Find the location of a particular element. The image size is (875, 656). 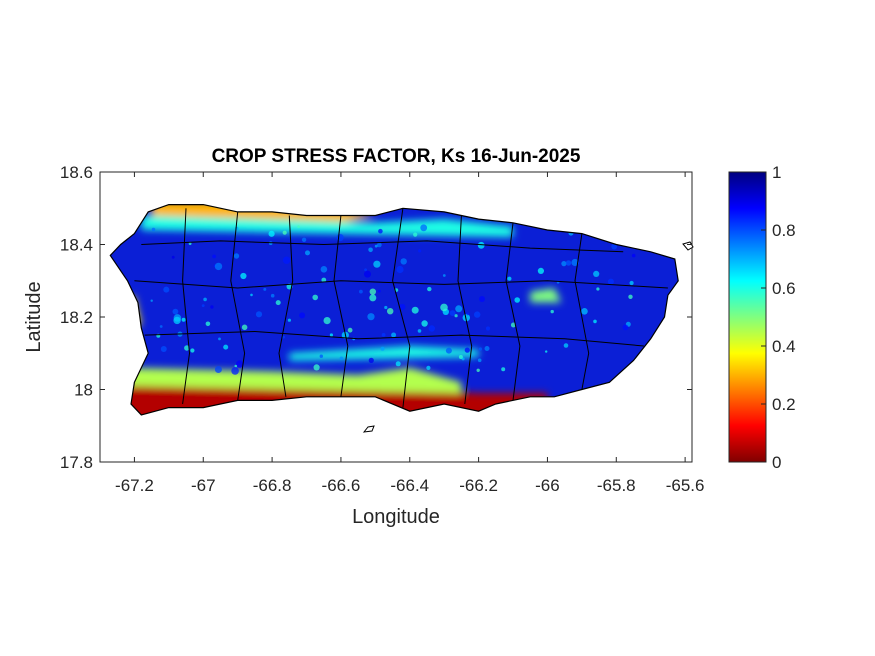

offshore-island-caja-de-muertos is located at coordinates (368, 429).